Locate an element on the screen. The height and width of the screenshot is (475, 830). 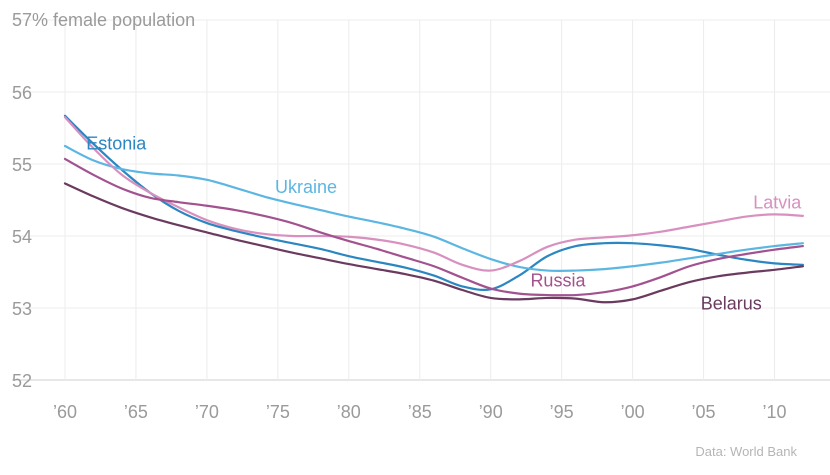
x-axis-ticks: ’60 ’65 ’70 ’75 ’80 ’85 ’90 ’95 ’00 ’05 ’10 is located at coordinates (420, 412).